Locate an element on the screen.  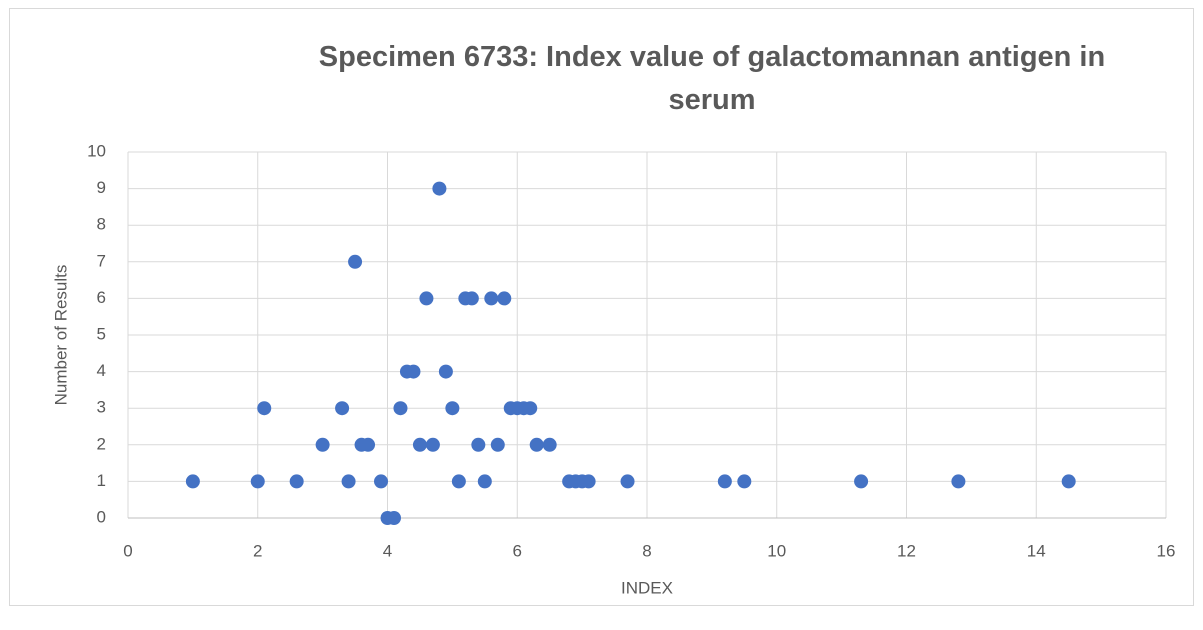
y-tick-label: 5 is located at coordinates (101, 333).